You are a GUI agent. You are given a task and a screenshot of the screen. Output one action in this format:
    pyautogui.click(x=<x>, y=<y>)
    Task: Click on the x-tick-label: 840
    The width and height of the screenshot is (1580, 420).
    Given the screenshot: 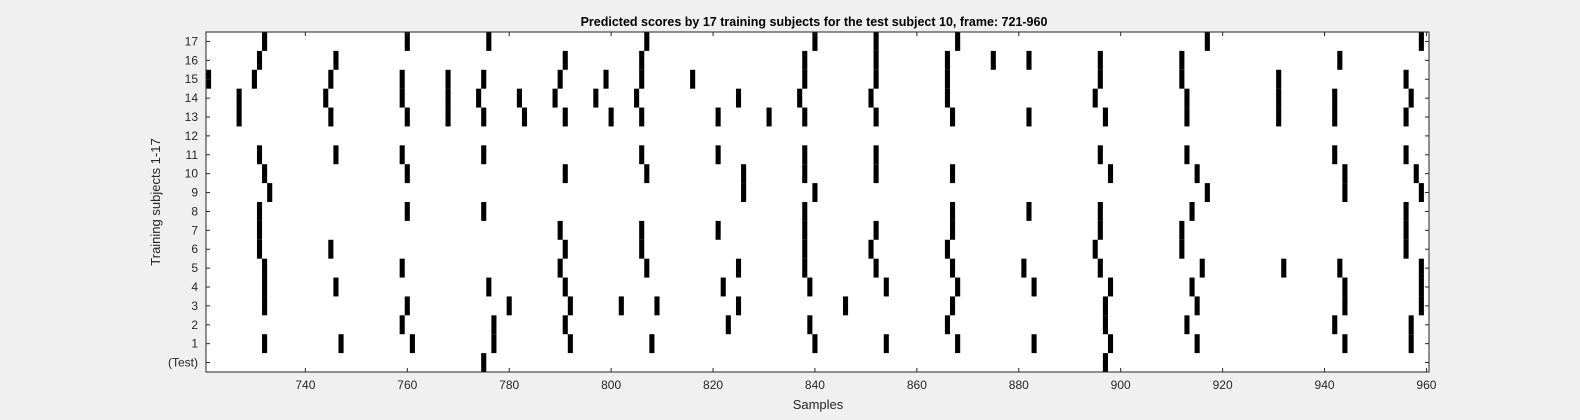 What is the action you would take?
    pyautogui.click(x=815, y=385)
    